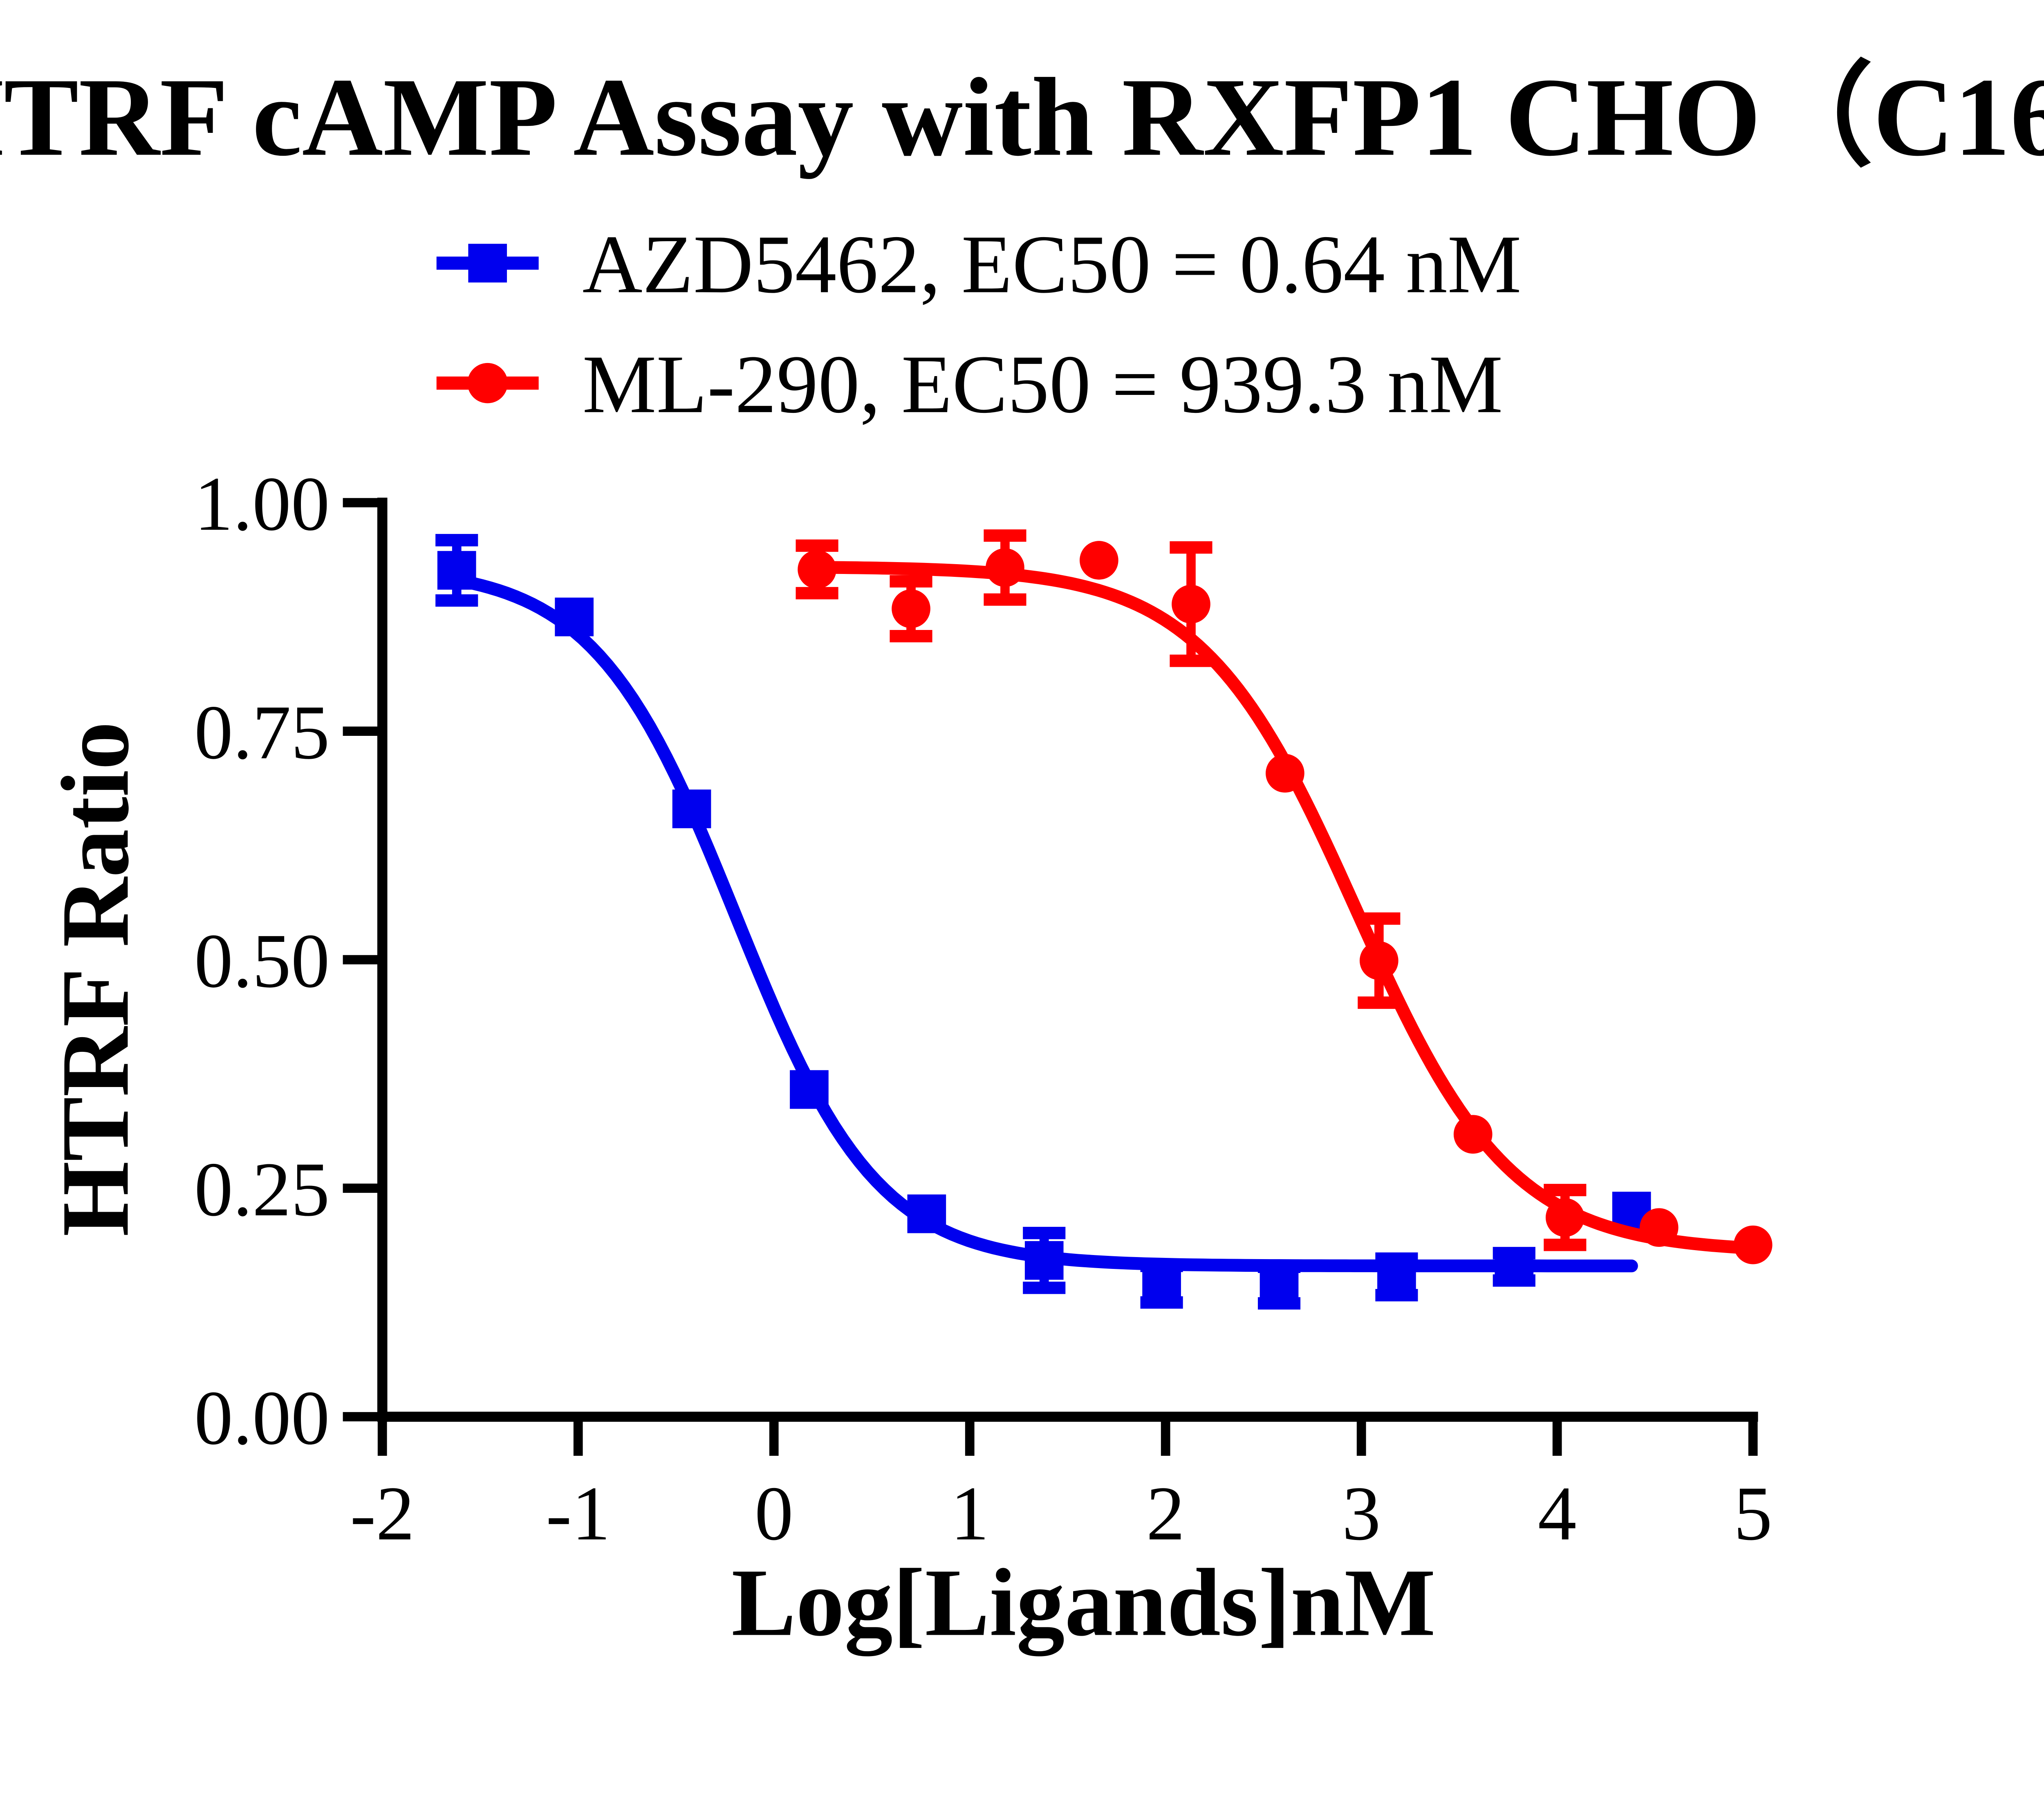  Describe the element at coordinates (1052, 265) in the screenshot. I see `legend-label-azd5462: AZD5462, EC50 = 0.64 nM` at that location.